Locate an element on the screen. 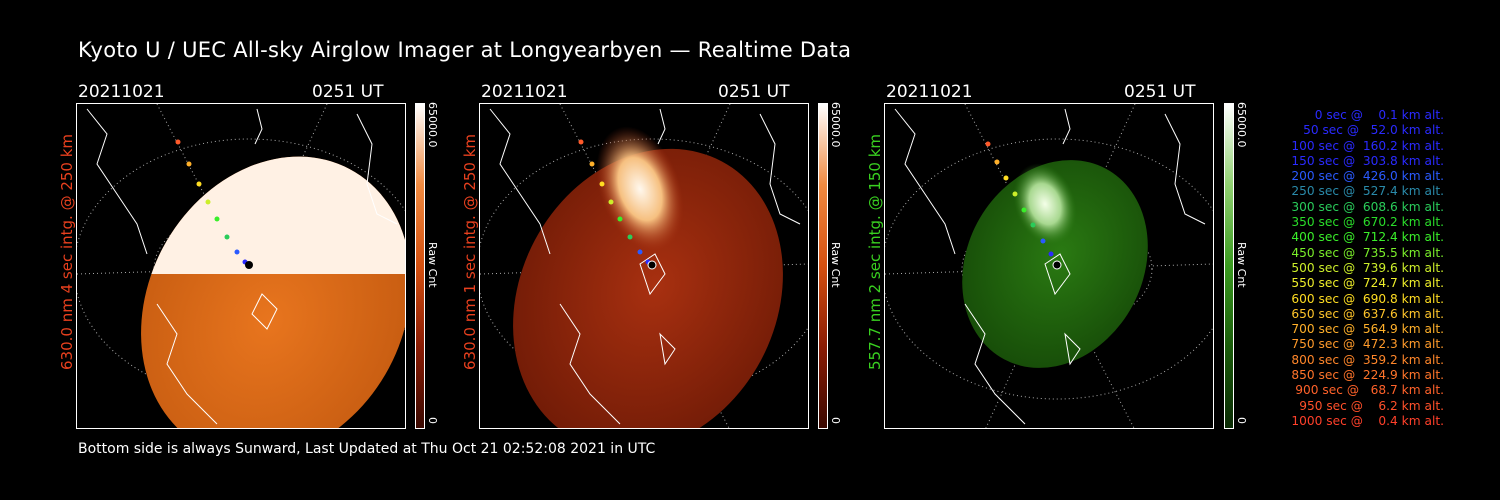  panel2-trajectory is located at coordinates (617, 204).